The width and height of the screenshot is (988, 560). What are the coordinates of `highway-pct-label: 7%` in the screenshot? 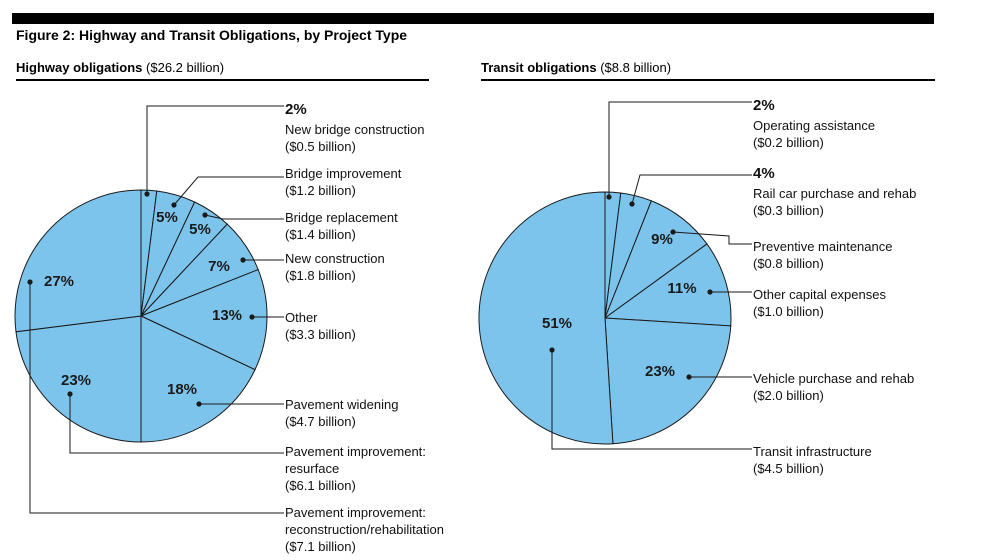 It's located at (219, 266).